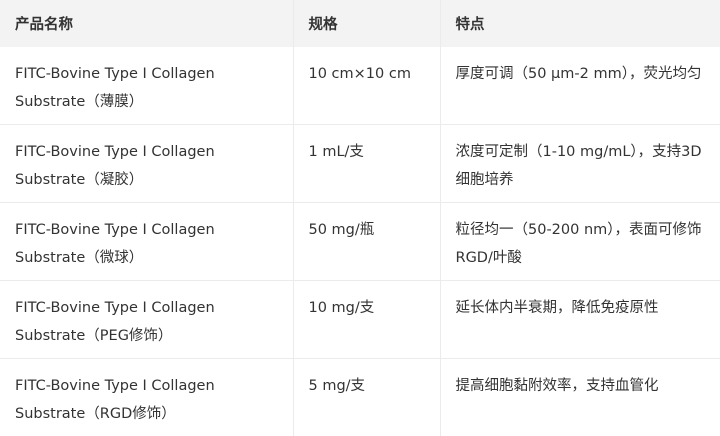  What do you see at coordinates (366, 320) in the screenshot?
I see `cell-spec: 10 mg/支` at bounding box center [366, 320].